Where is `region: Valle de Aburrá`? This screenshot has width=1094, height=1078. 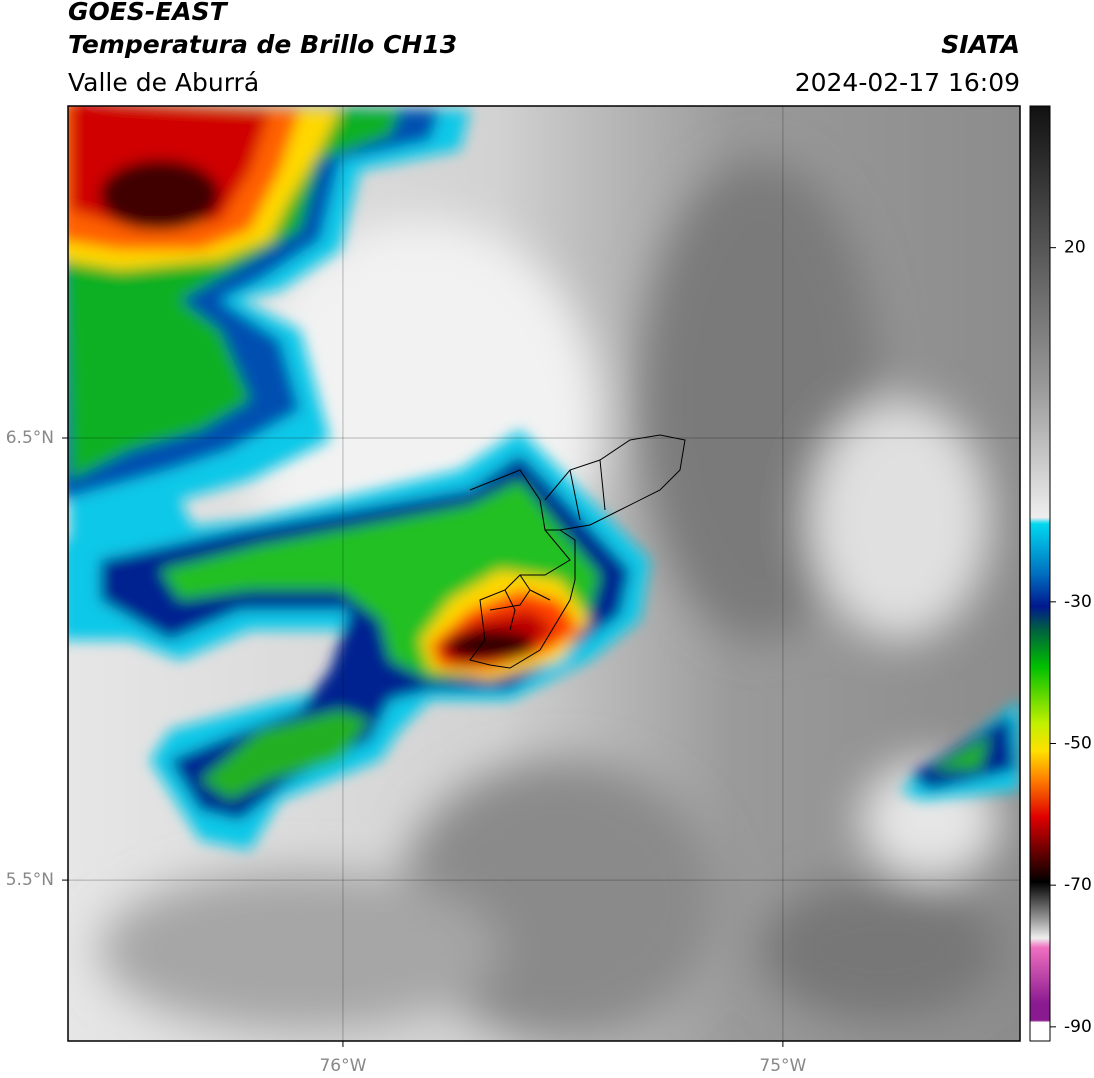
region: Valle de Aburrá is located at coordinates (163, 82).